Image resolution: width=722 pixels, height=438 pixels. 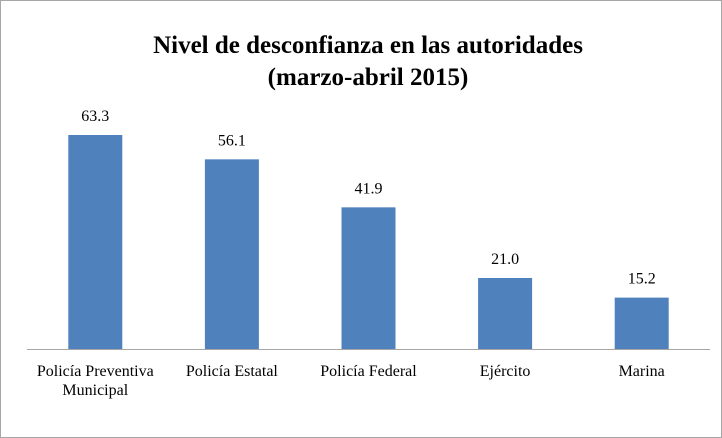 What do you see at coordinates (232, 140) in the screenshot?
I see `value-label: 56.1` at bounding box center [232, 140].